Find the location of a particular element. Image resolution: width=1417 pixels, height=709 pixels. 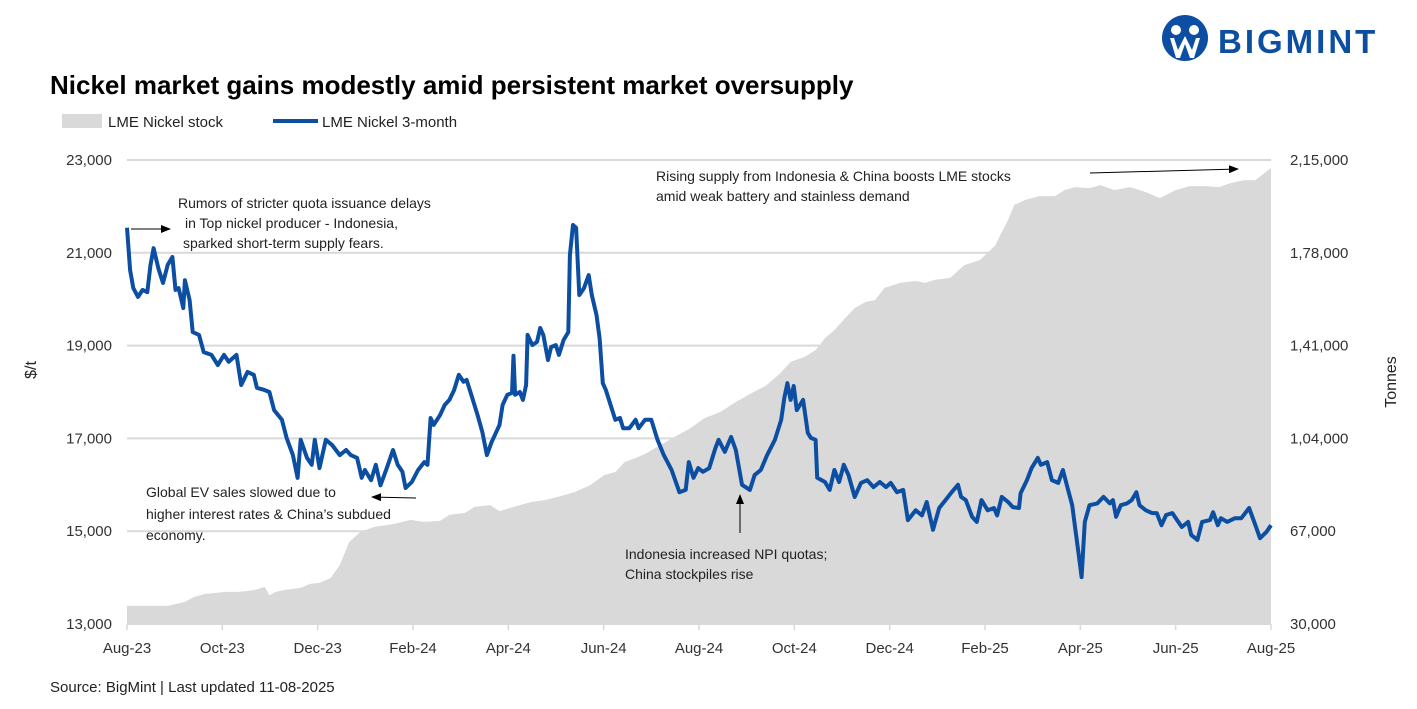

annotation-line: Global EV sales slowed due to is located at coordinates (241, 492).